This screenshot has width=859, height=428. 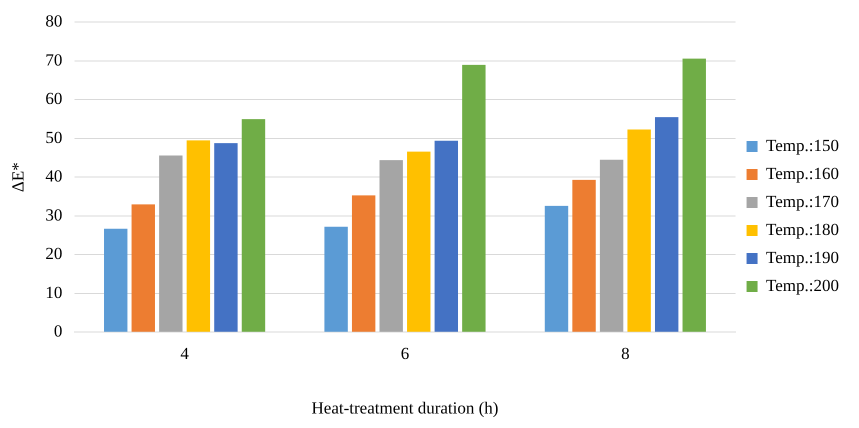 What do you see at coordinates (803, 285) in the screenshot?
I see `legend-label: Temp.:200` at bounding box center [803, 285].